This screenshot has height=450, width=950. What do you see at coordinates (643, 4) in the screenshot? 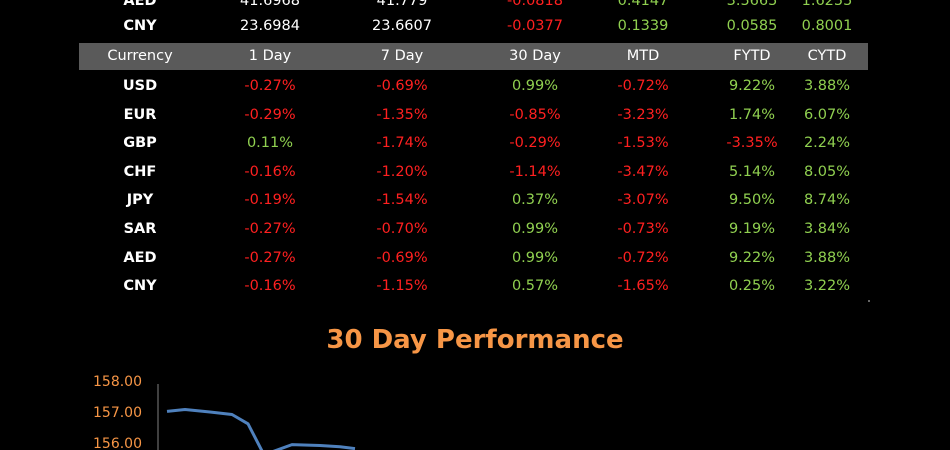
I see `value-cell: 0.4147` at bounding box center [643, 4].